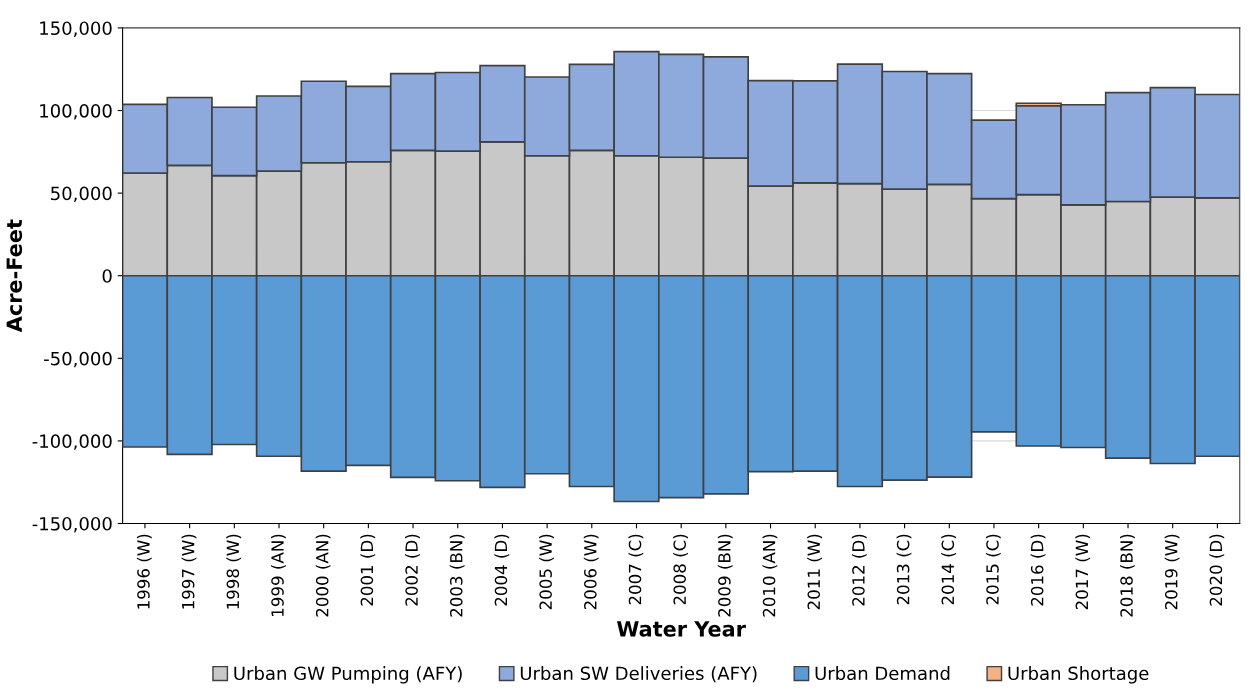 The image size is (1251, 698). I want to click on y-tick-label: -50,000, so click(78, 359).